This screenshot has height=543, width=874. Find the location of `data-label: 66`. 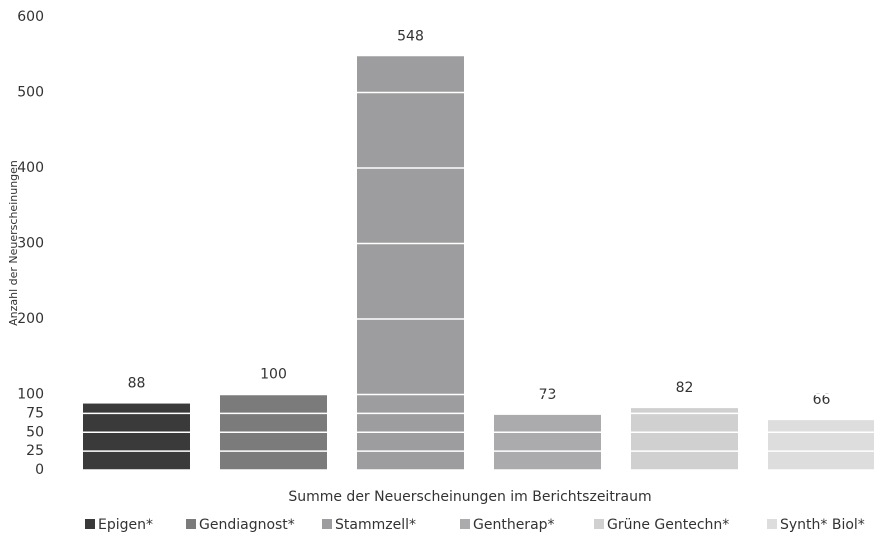

data-label: 66 is located at coordinates (822, 400).